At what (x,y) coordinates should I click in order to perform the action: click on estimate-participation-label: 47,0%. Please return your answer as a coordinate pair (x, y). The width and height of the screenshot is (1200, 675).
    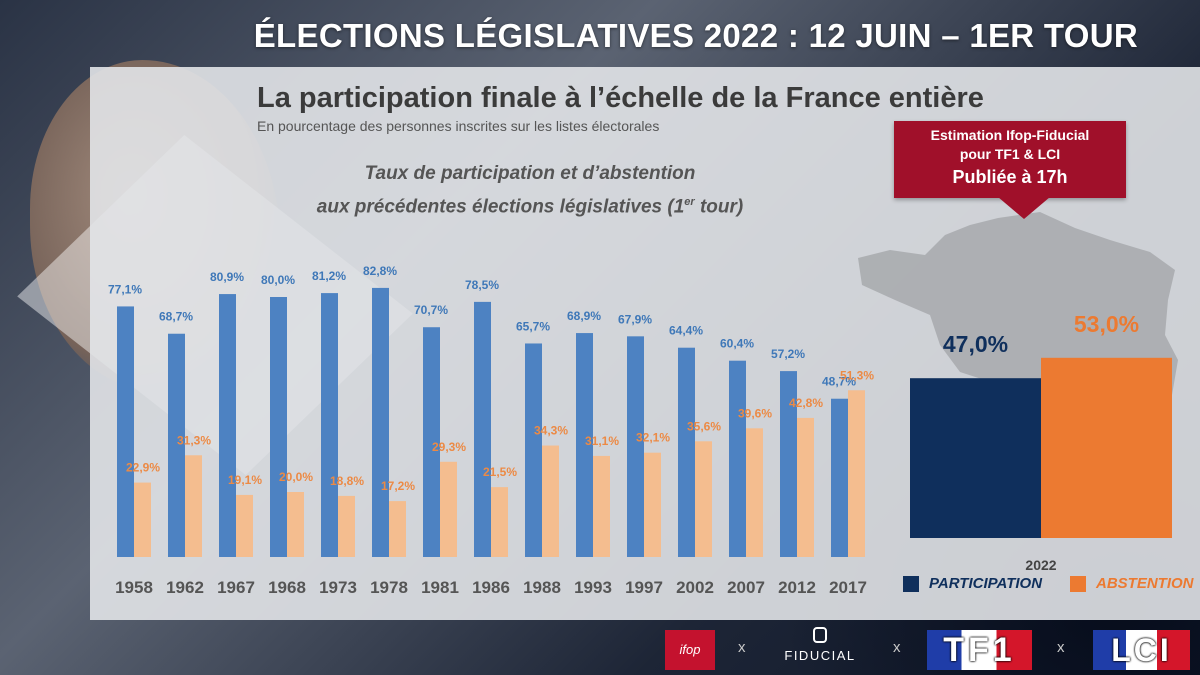
    Looking at the image, I should click on (975, 344).